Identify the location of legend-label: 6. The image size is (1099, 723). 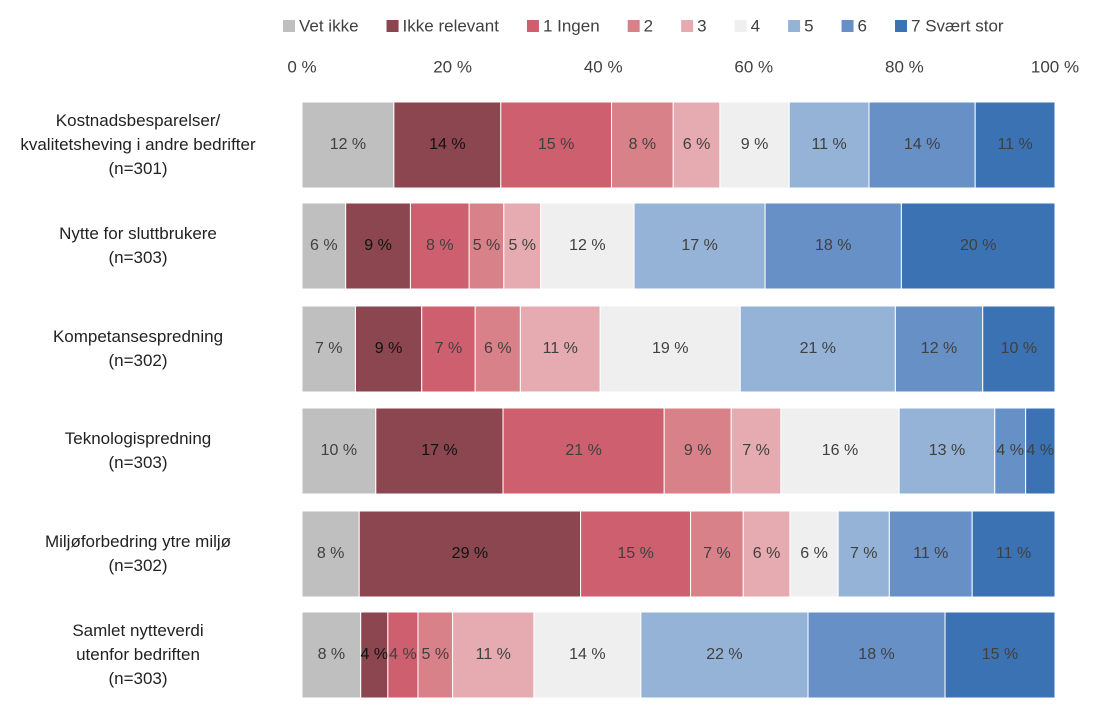
(862, 25).